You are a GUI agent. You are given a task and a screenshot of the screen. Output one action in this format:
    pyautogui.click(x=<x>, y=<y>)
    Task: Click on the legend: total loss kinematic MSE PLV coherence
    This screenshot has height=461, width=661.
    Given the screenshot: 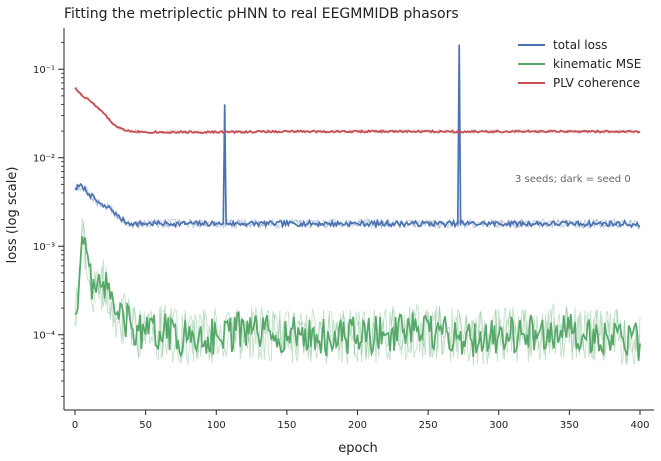 What is the action you would take?
    pyautogui.click(x=579, y=64)
    